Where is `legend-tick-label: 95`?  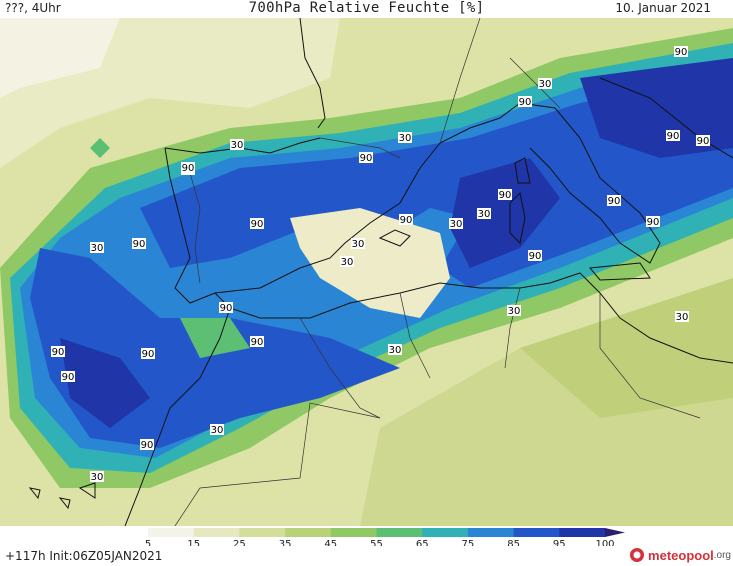
legend-tick-label: 95 is located at coordinates (559, 542).